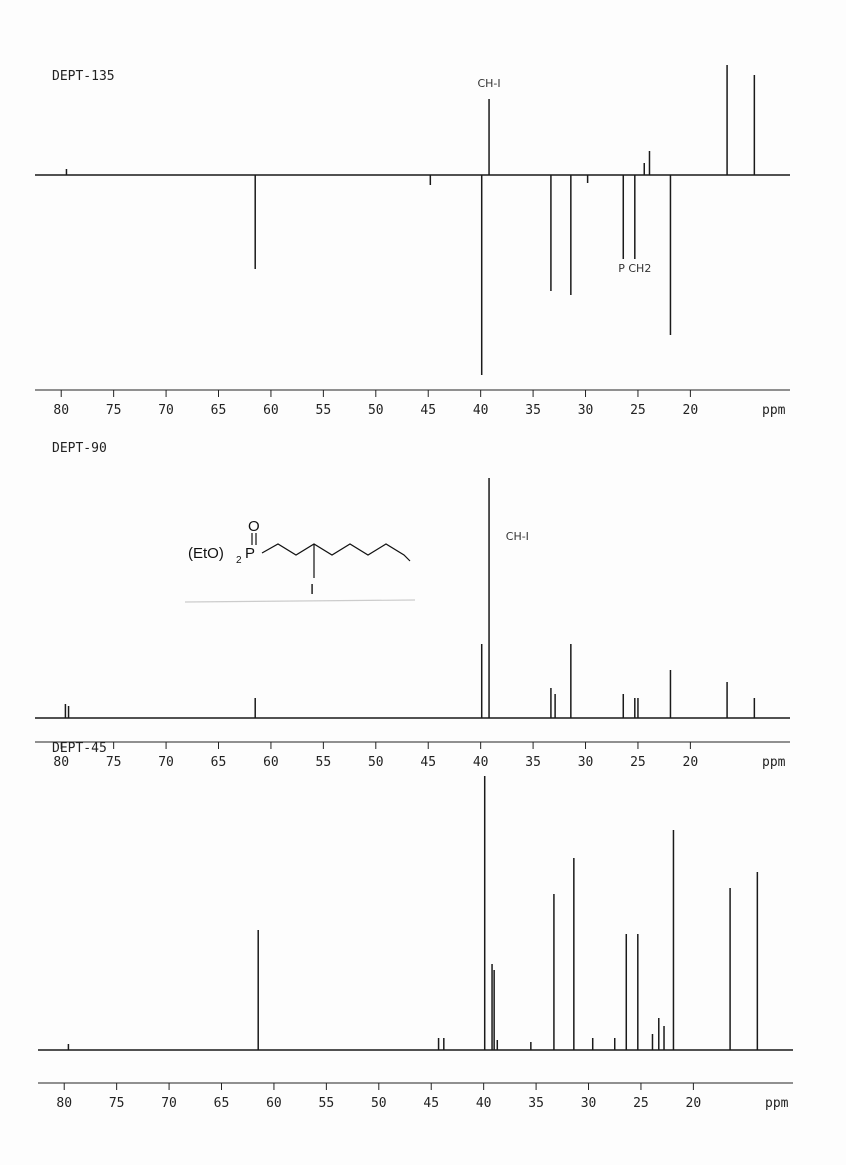  I want to click on subscript-label: 2, so click(239, 560).